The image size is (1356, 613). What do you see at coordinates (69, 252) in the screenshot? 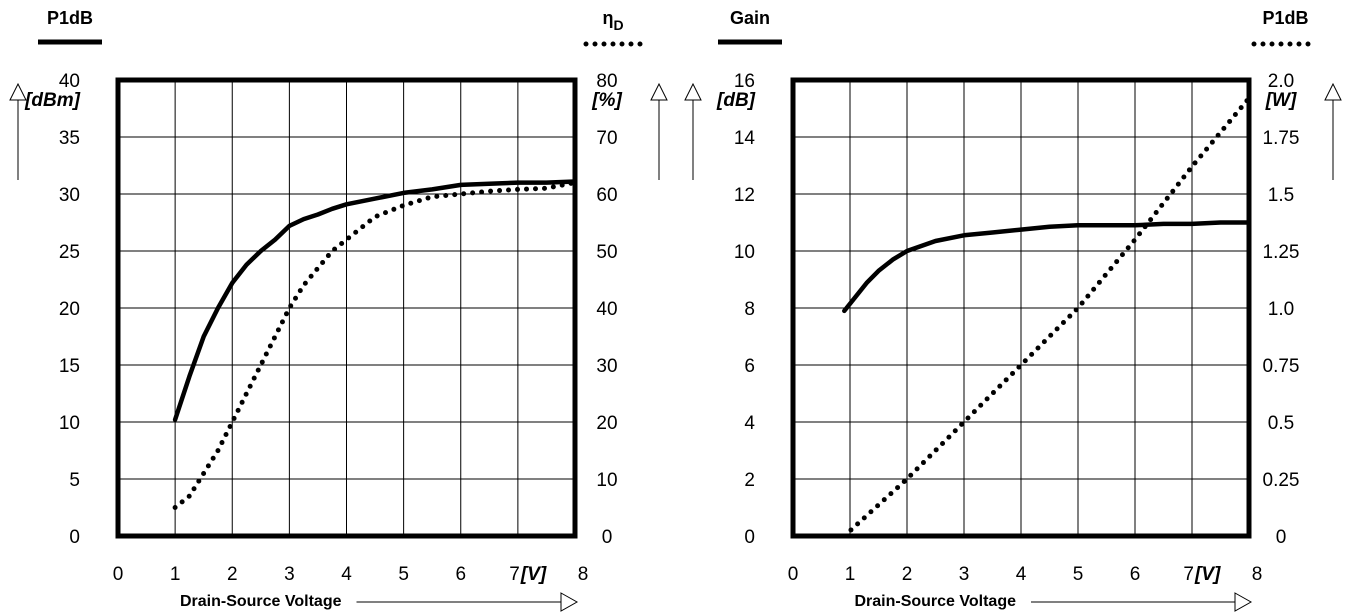
I see `y-left-tick-label: 25` at bounding box center [69, 252].